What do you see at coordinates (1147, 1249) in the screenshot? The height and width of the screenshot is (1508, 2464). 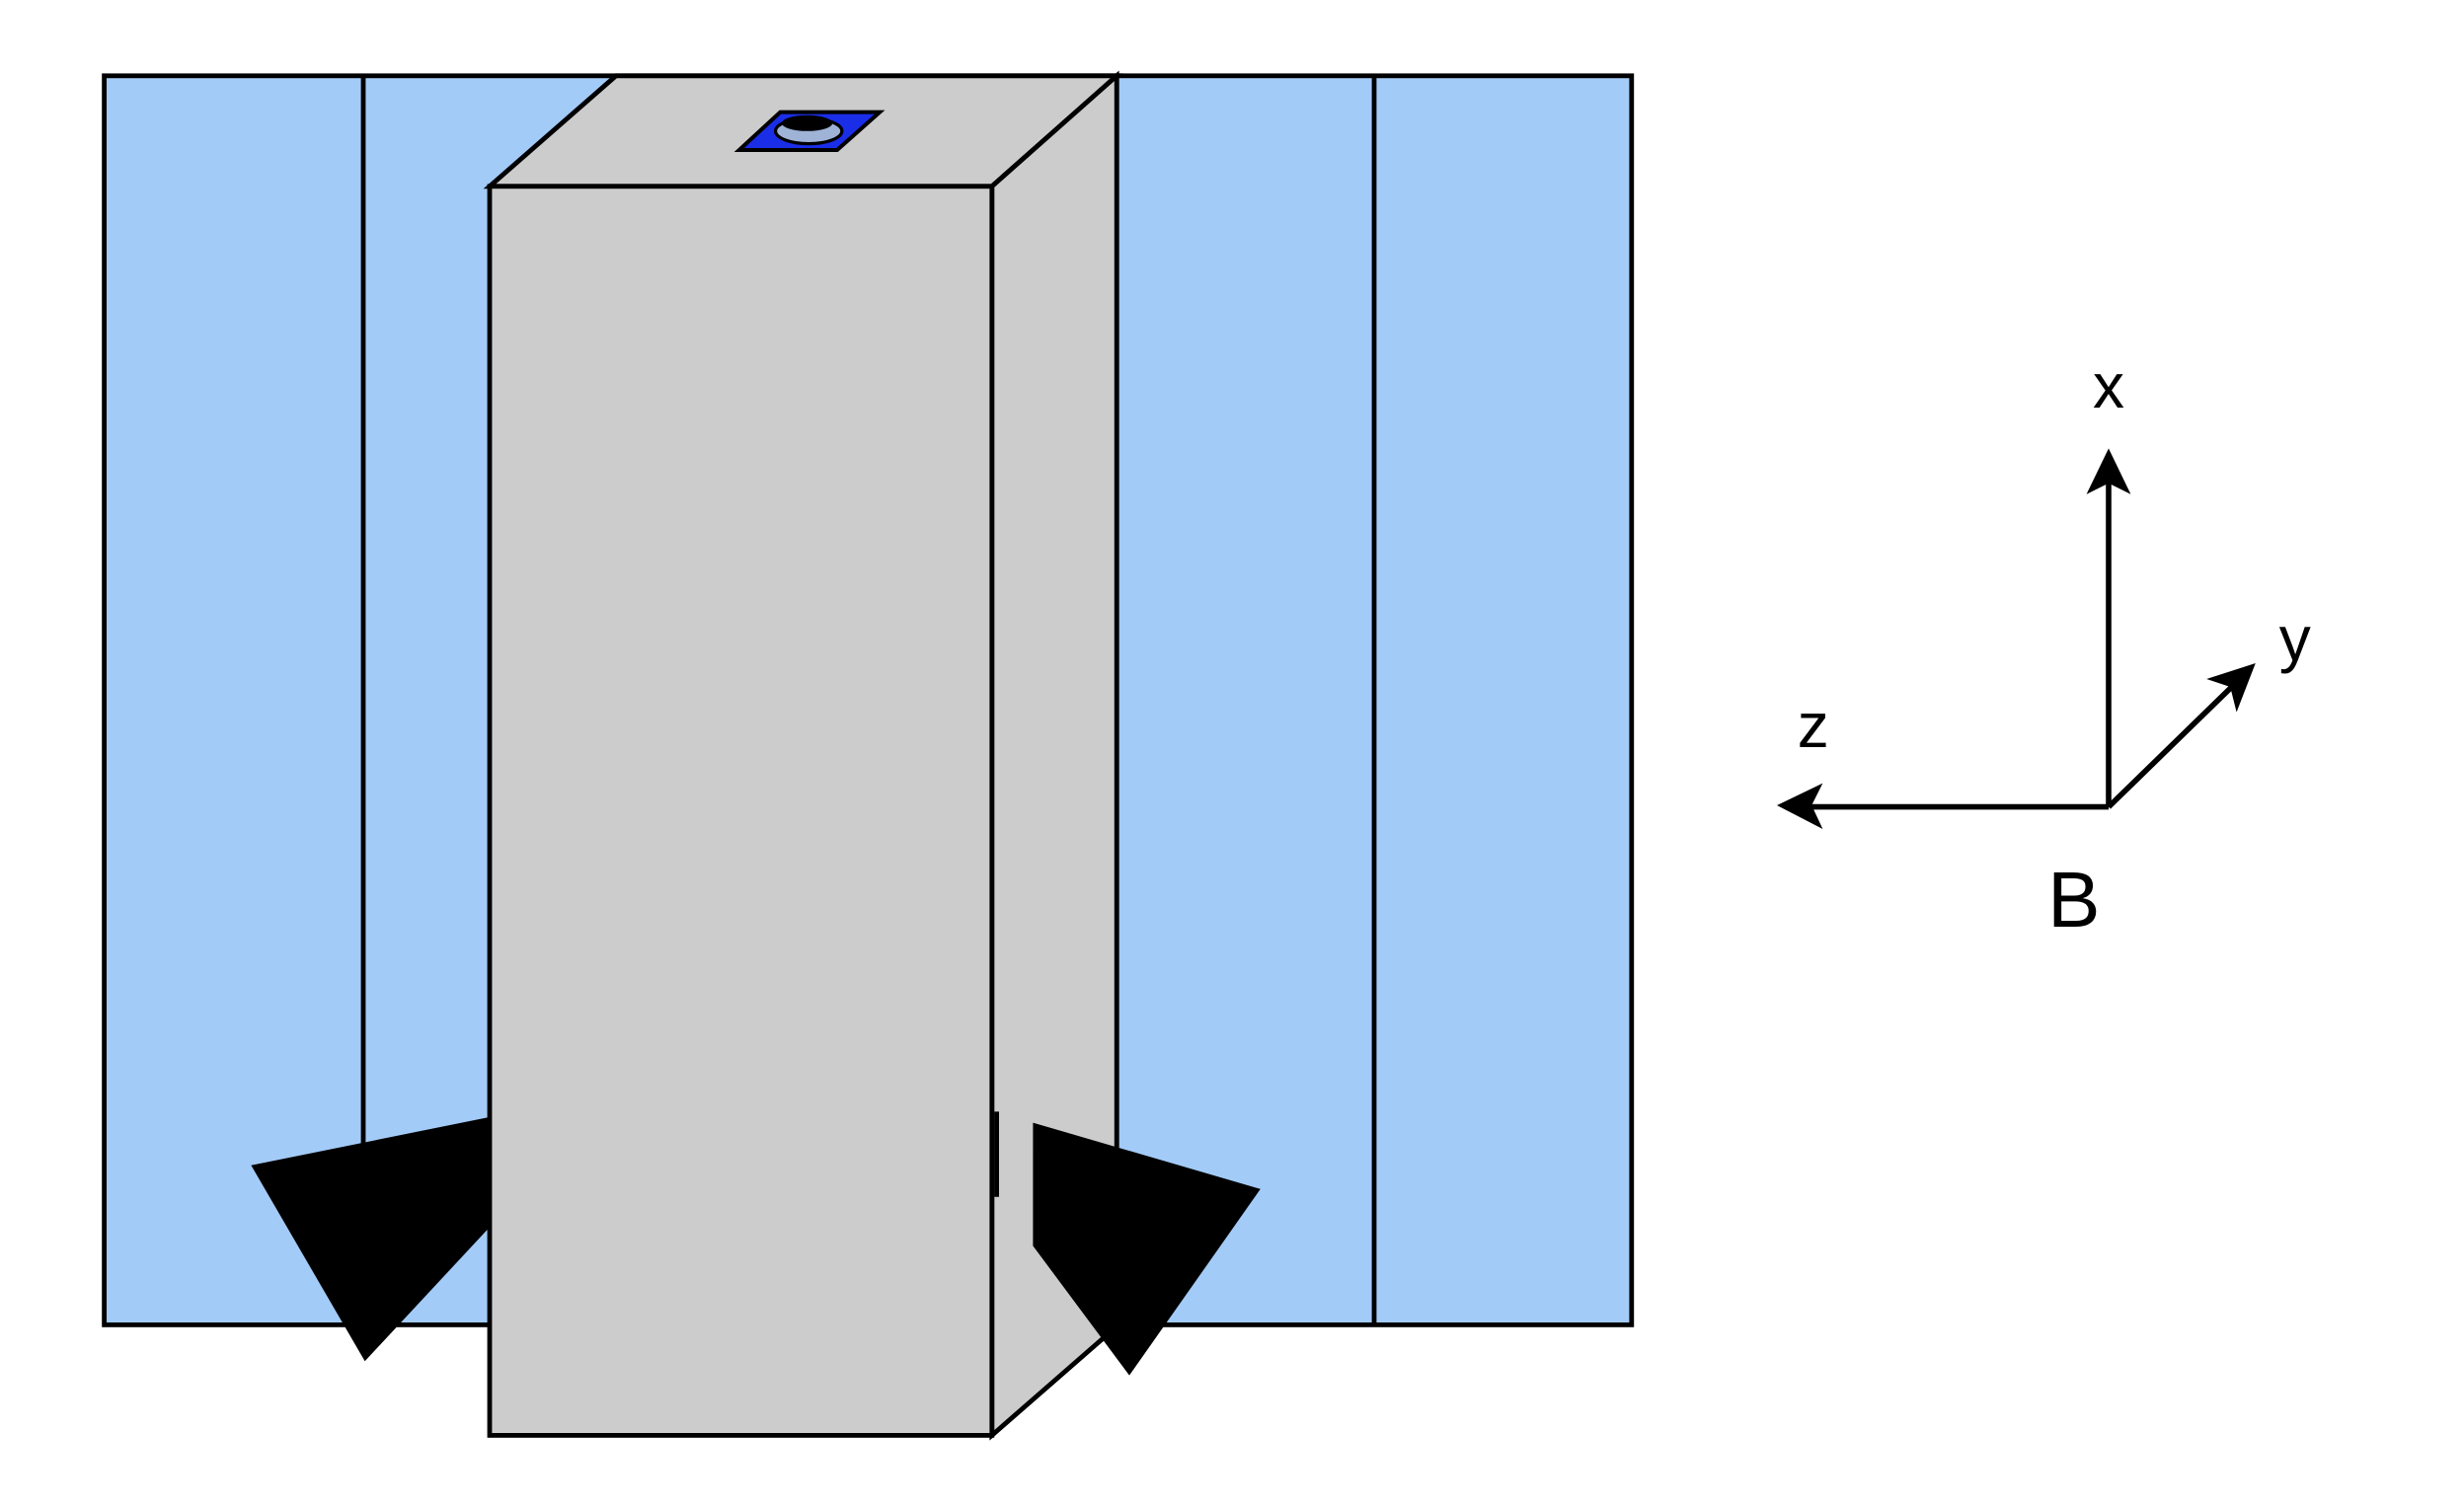 I see `right-arrowhead` at bounding box center [1147, 1249].